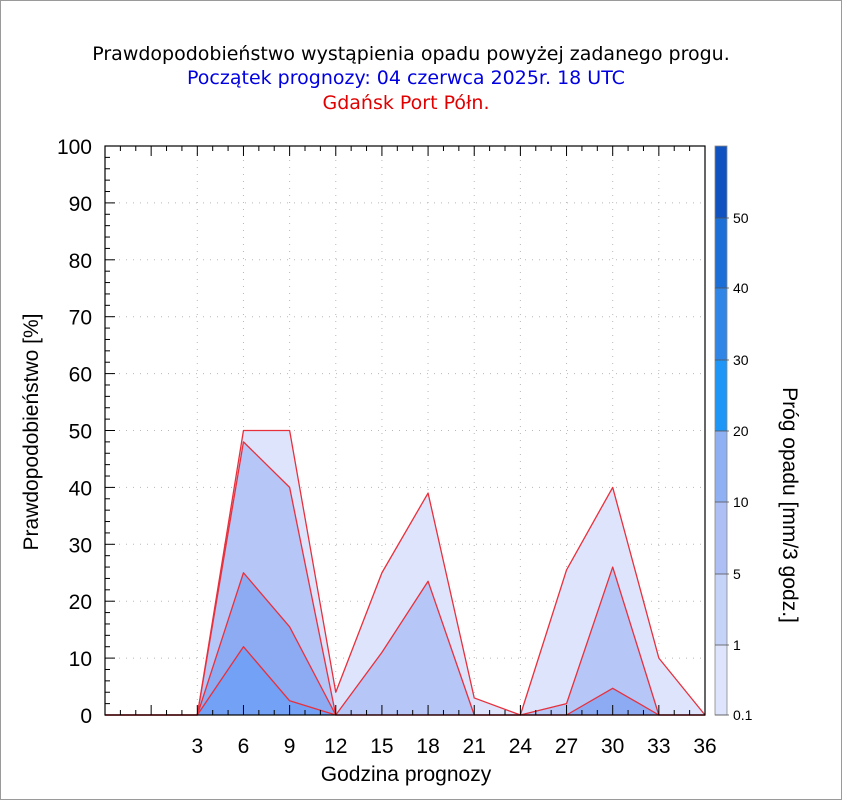  I want to click on y-tick-label: 0, so click(86, 716).